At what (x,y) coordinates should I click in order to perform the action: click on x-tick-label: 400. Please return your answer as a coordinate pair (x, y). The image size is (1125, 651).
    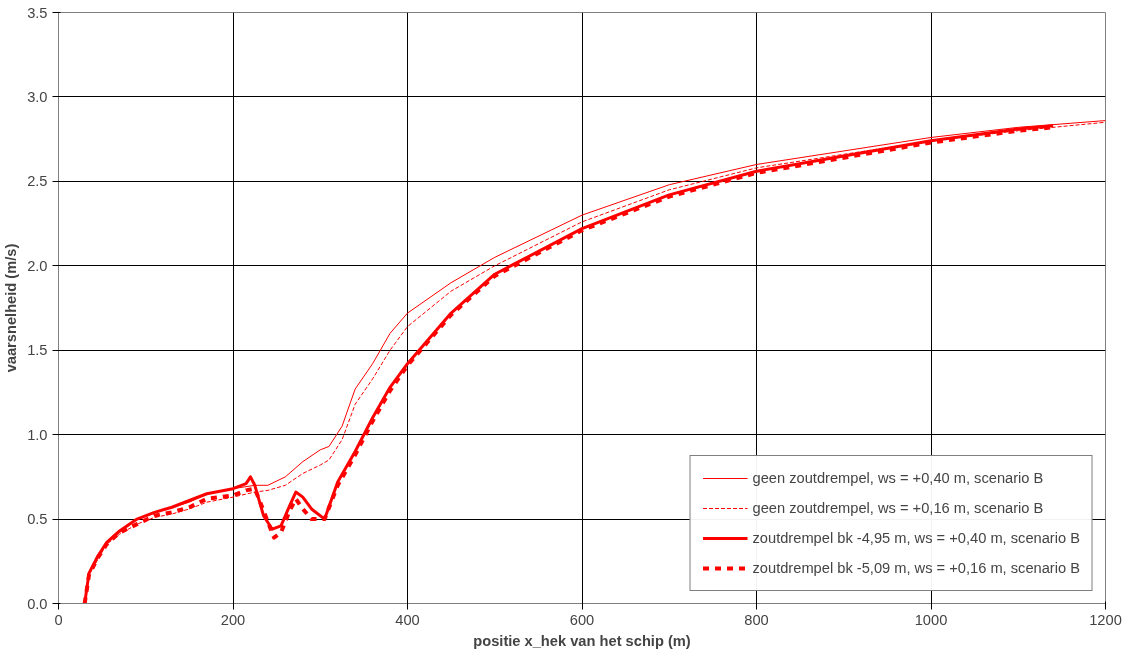
    Looking at the image, I should click on (407, 619).